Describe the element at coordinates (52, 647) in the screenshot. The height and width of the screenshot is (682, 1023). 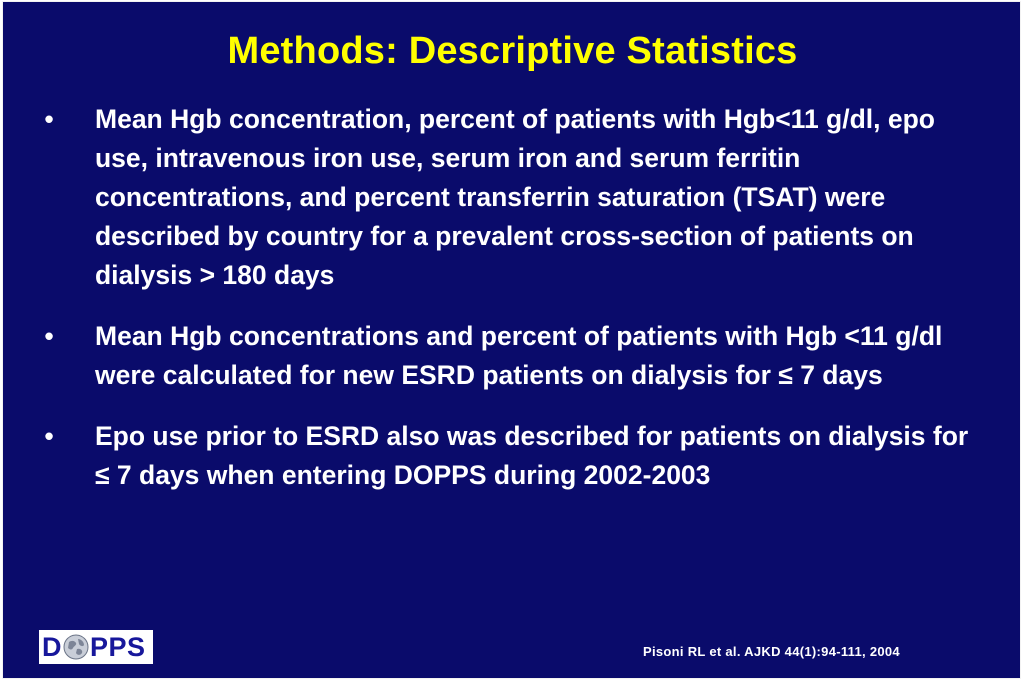
I see `logo-text-left: D` at that location.